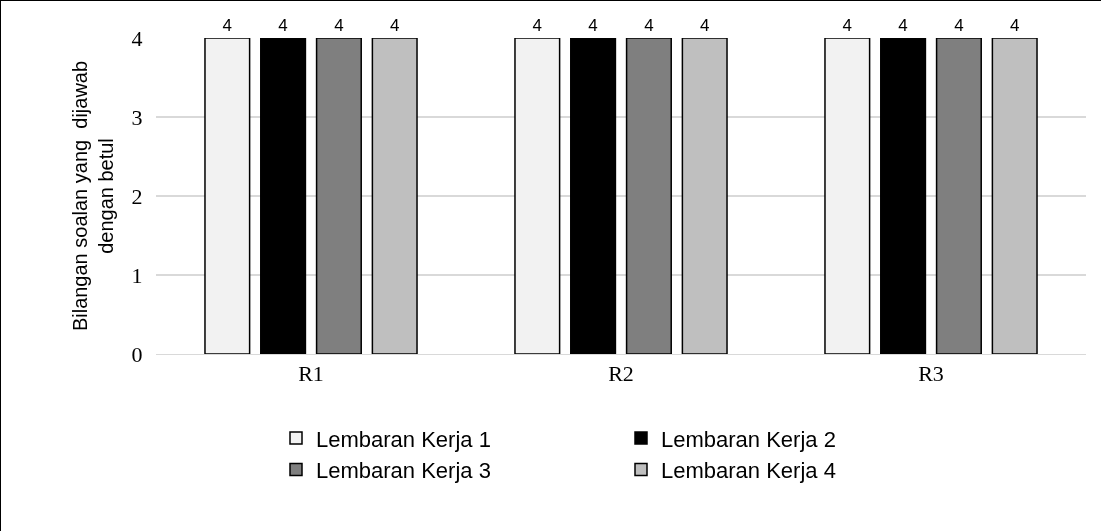 The height and width of the screenshot is (531, 1101). What do you see at coordinates (137, 354) in the screenshot?
I see `y-tick-label: 0` at bounding box center [137, 354].